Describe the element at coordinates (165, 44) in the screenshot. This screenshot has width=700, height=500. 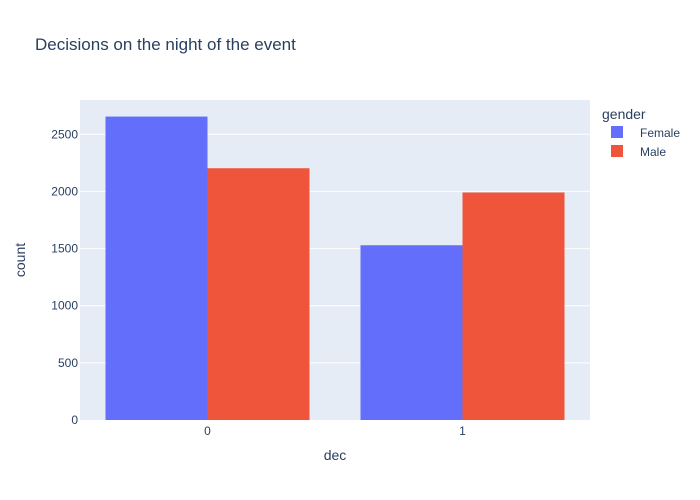
I see `chart-title: Decisions on the night of the event` at that location.